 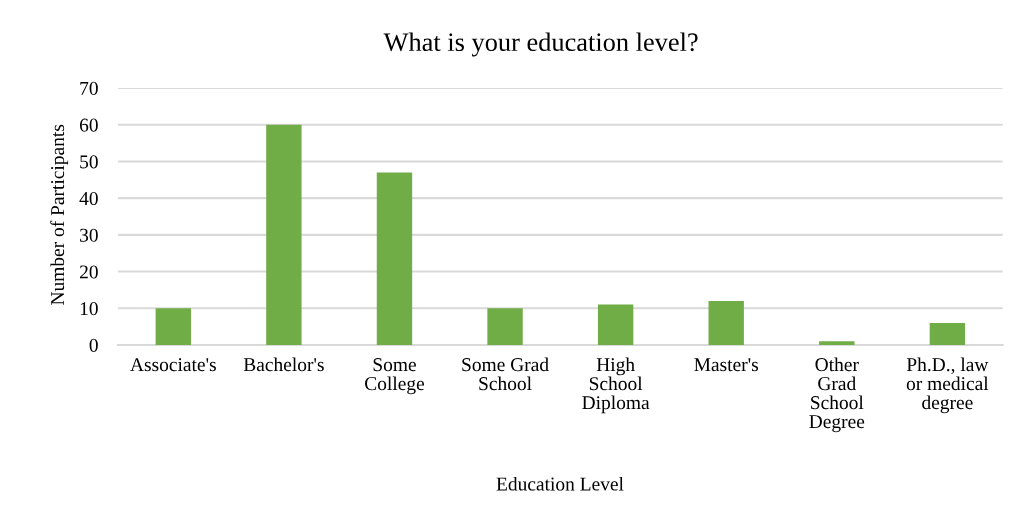 I want to click on x-tick-label: High School Diploma, so click(x=616, y=385).